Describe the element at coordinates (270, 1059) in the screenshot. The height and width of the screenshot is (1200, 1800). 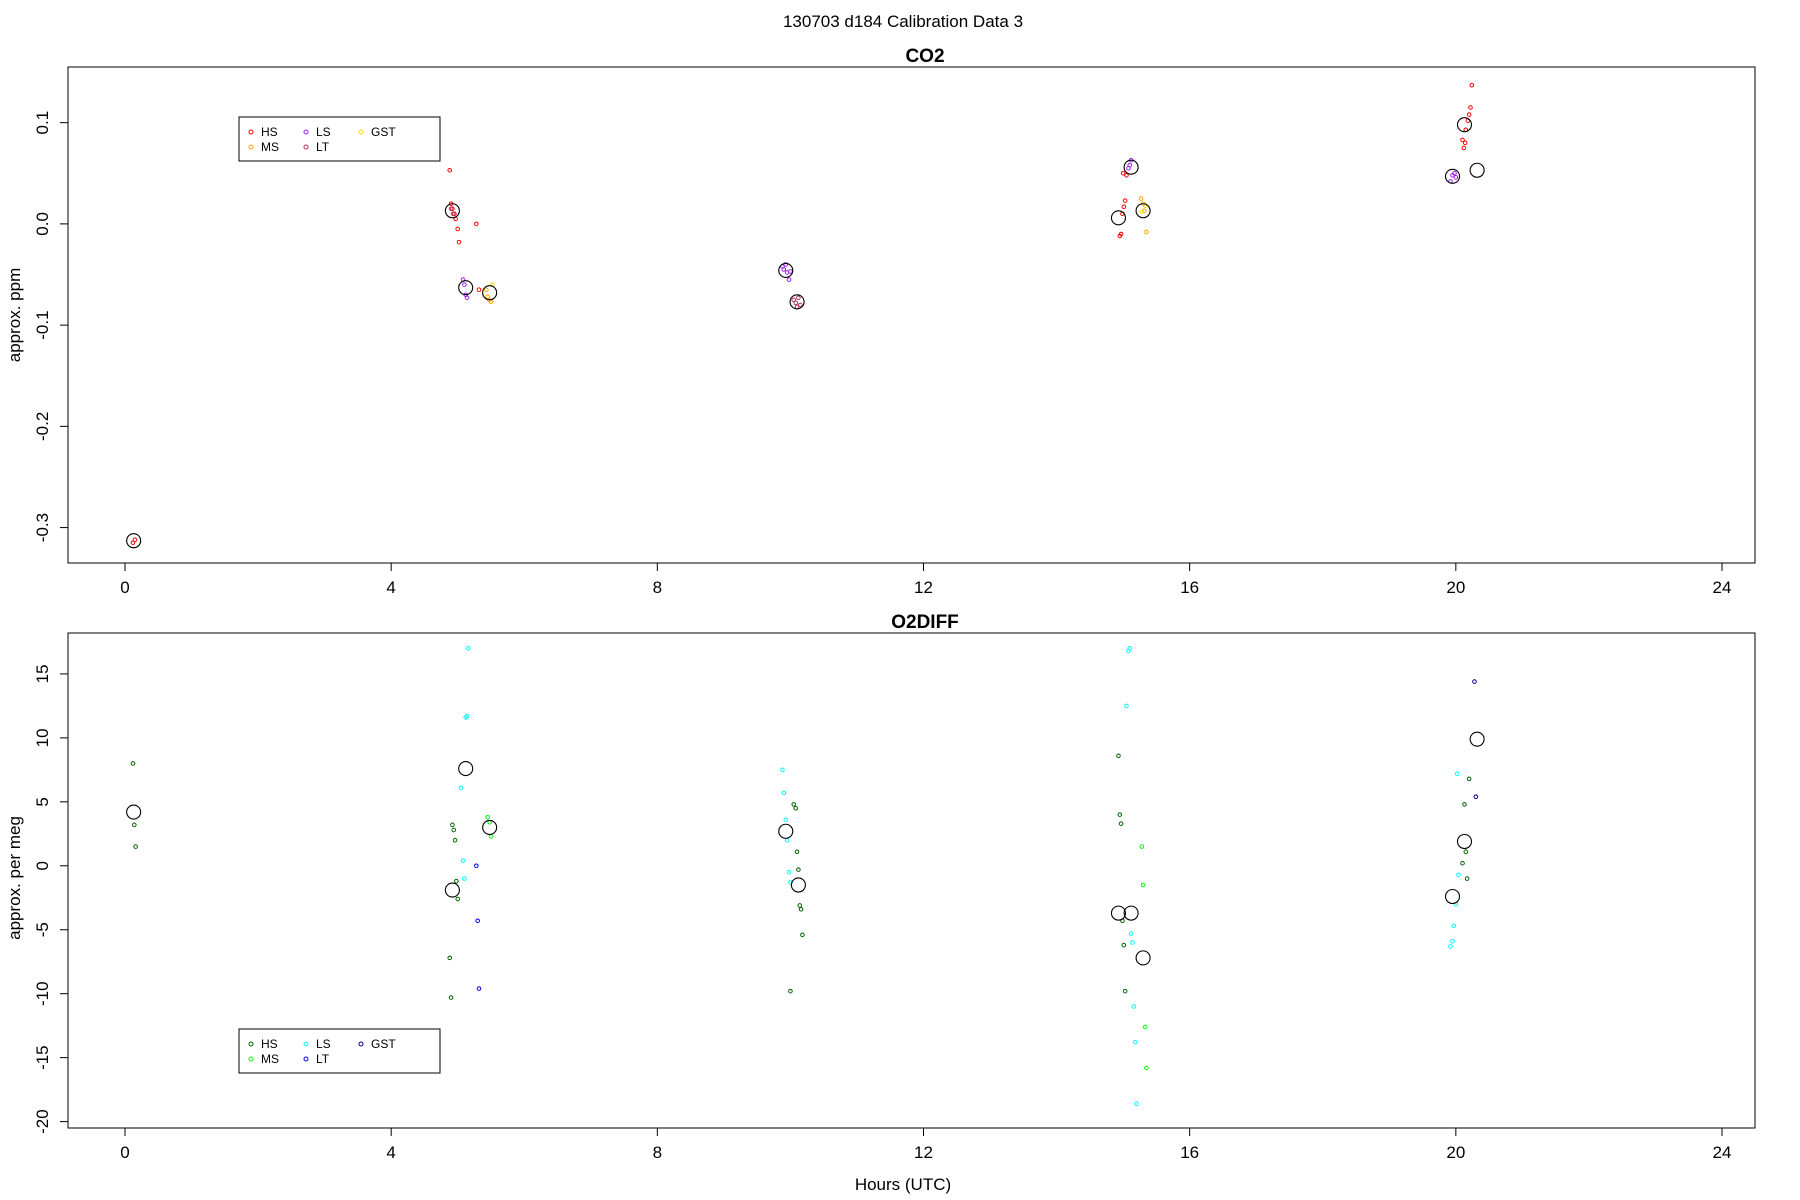
I see `o2diff-legend-label: MS` at that location.